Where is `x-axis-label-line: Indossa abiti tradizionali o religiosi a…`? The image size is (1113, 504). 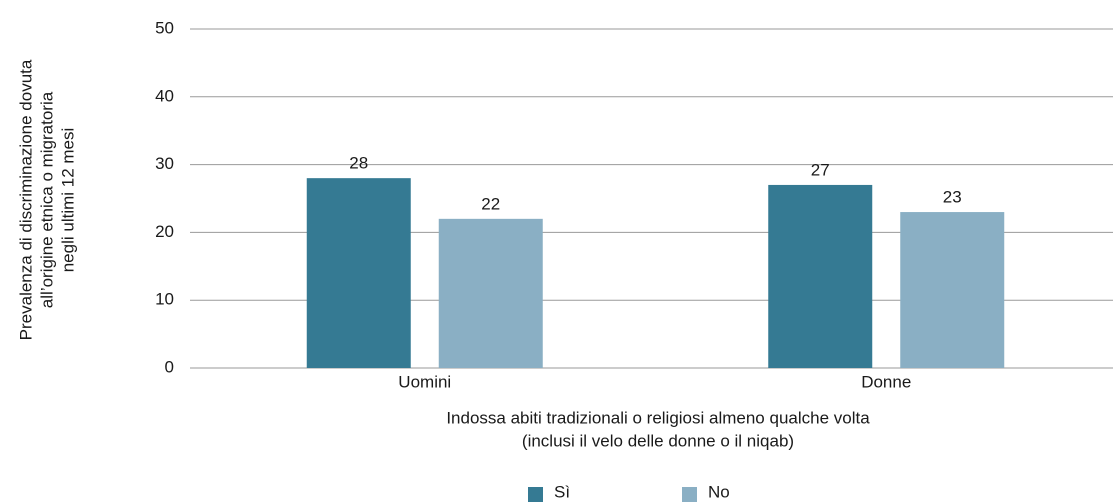 x-axis-label-line: Indossa abiti tradizionali o religiosi a… is located at coordinates (658, 417).